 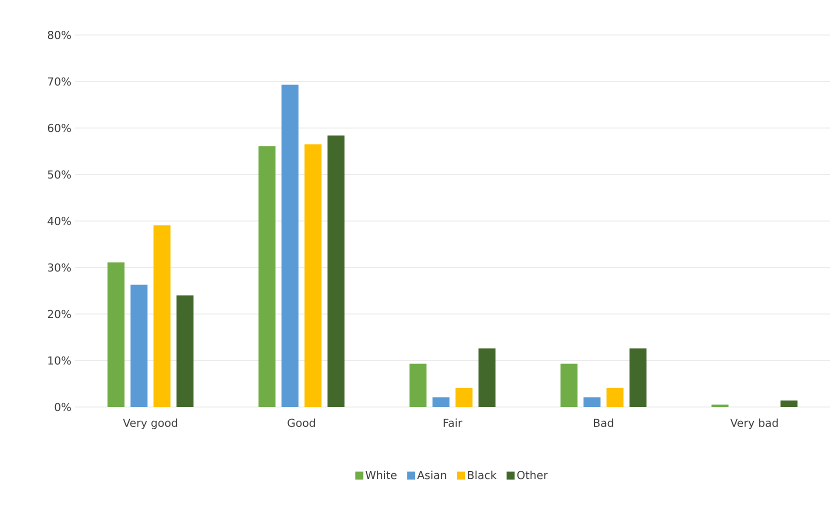 I want to click on x-tick-label: Bad, so click(x=604, y=422).